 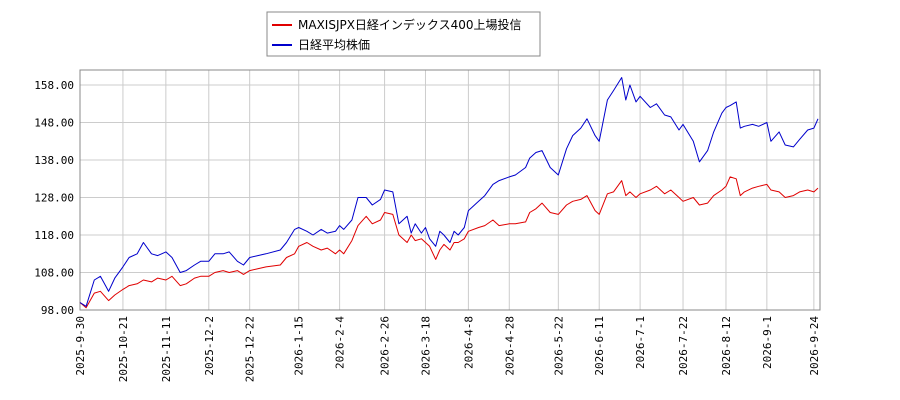 I want to click on y-tick-label: 158.00, so click(x=54, y=85).